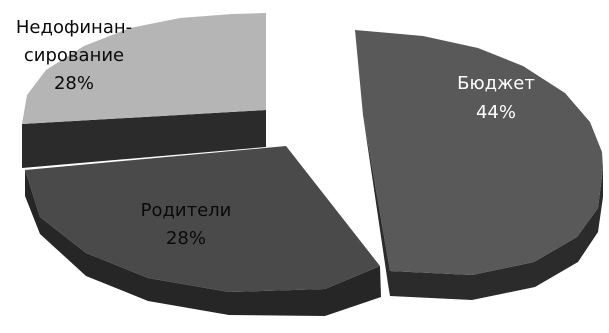 The height and width of the screenshot is (333, 609). Describe the element at coordinates (186, 238) in the screenshot. I see `slice-percent-parents: 28%` at that location.